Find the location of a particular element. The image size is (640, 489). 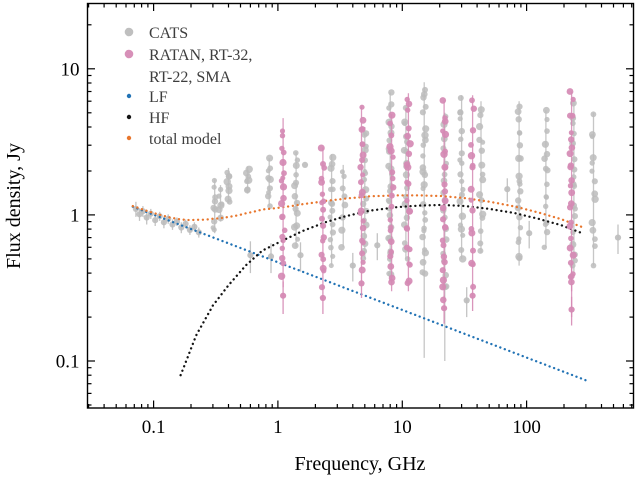

legend-ratan-marker-icon is located at coordinates (129, 54).